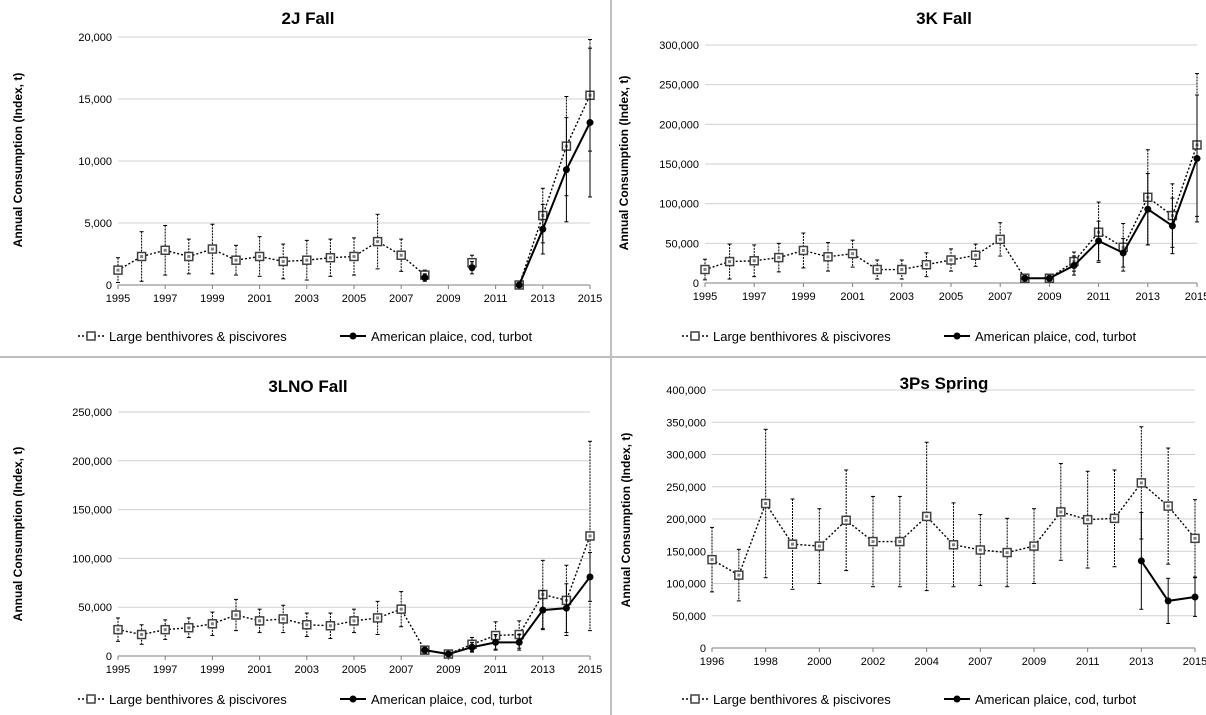 Image resolution: width=1206 pixels, height=715 pixels. What do you see at coordinates (873, 662) in the screenshot?
I see `x-tick-label: 2002` at bounding box center [873, 662].